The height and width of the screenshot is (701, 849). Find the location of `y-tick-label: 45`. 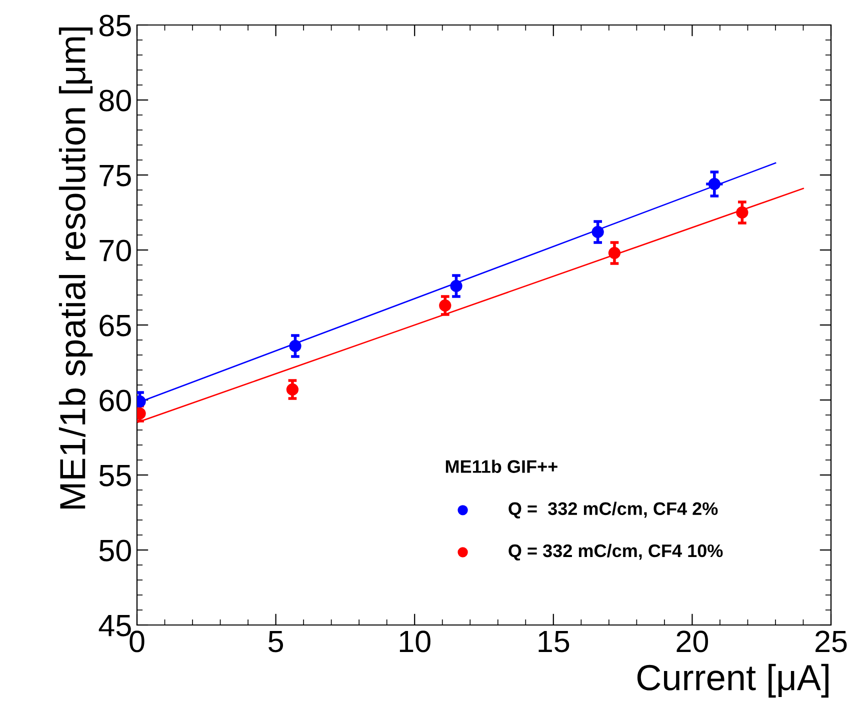

y-tick-label: 45 is located at coordinates (114, 625).